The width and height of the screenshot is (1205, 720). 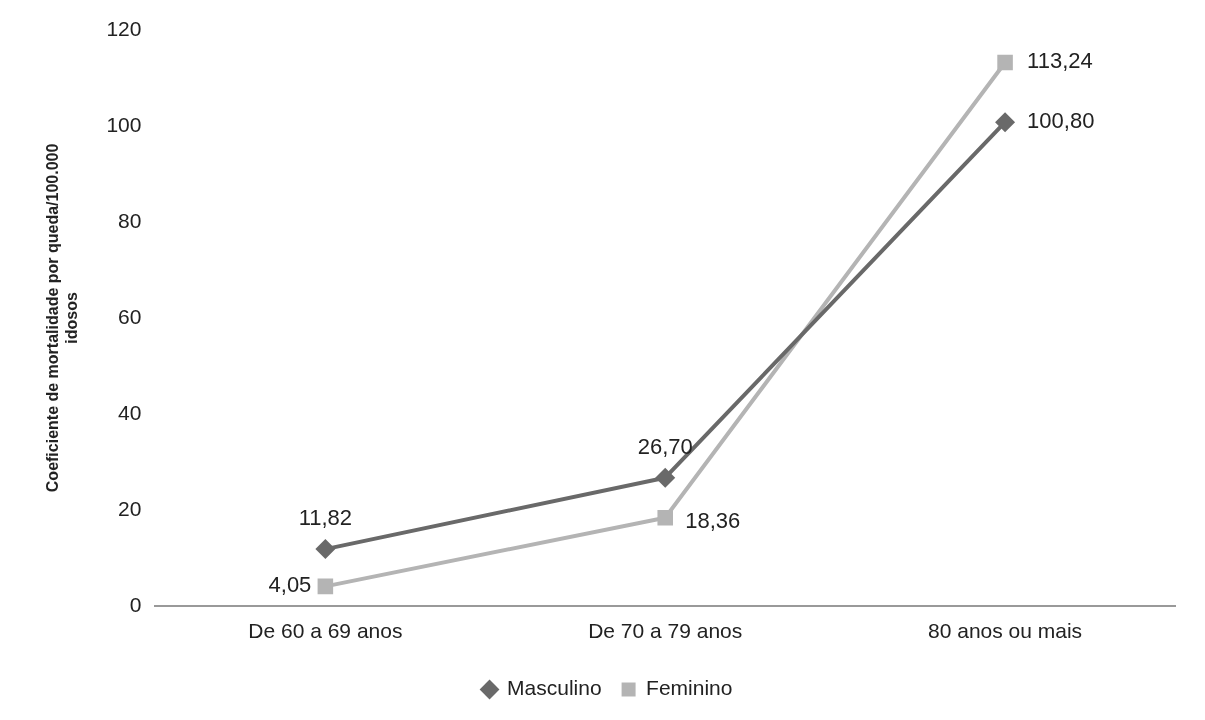 I want to click on data-label: 26,70, so click(x=665, y=446).